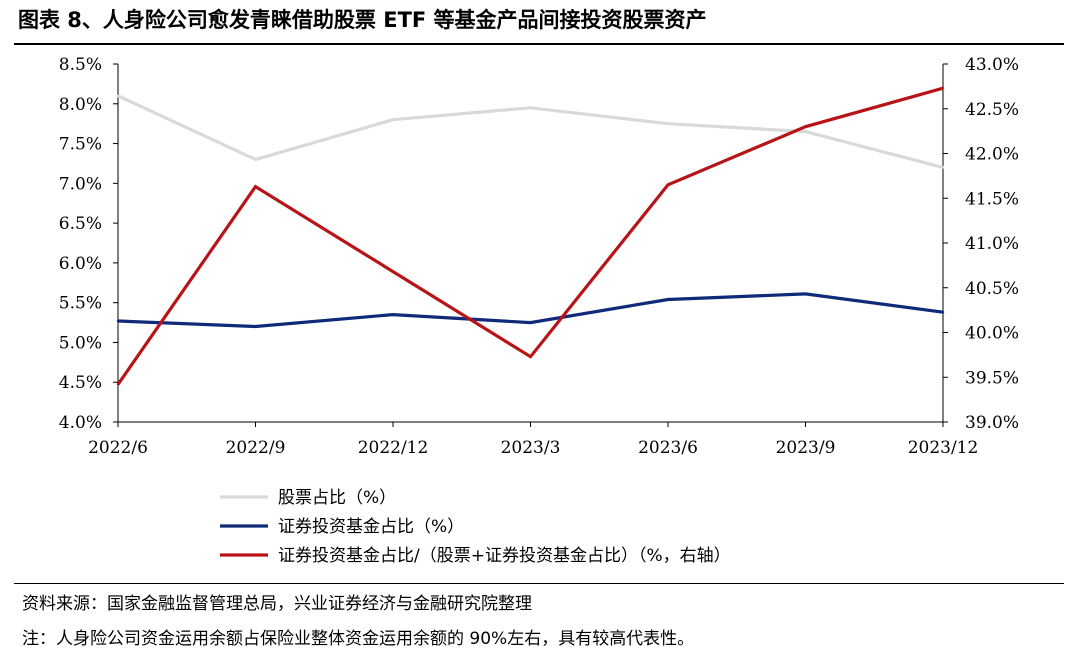 This screenshot has height=649, width=1072. I want to click on left-tick-label: 6.0%, so click(80, 264).